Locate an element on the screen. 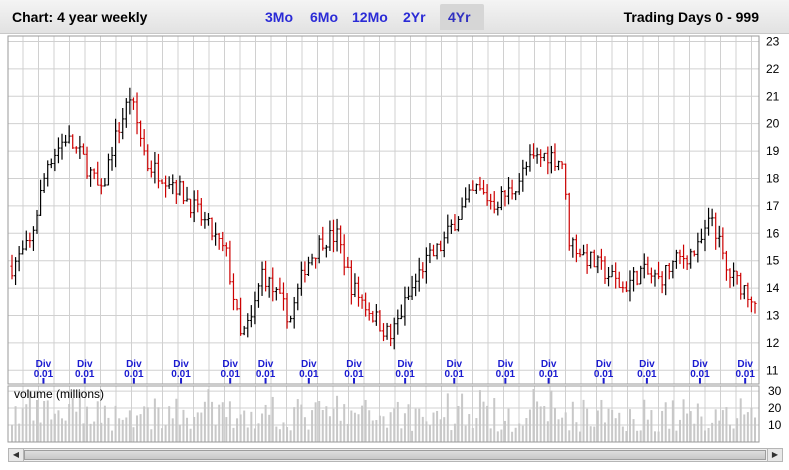  tab-12mo: 12Mo is located at coordinates (370, 17).